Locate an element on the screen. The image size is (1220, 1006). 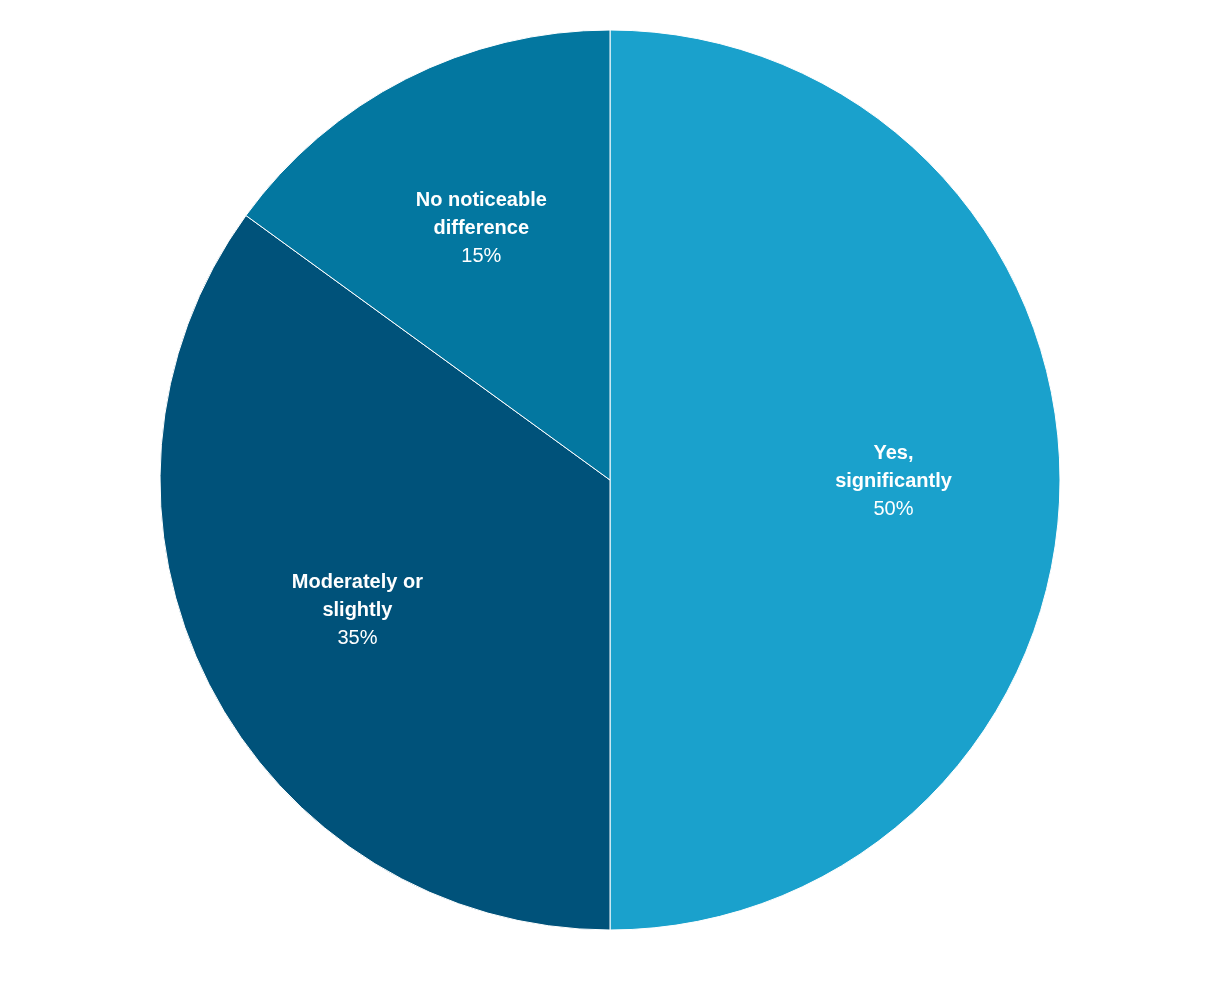
slice-label: No noticeable difference is located at coordinates (481, 213).